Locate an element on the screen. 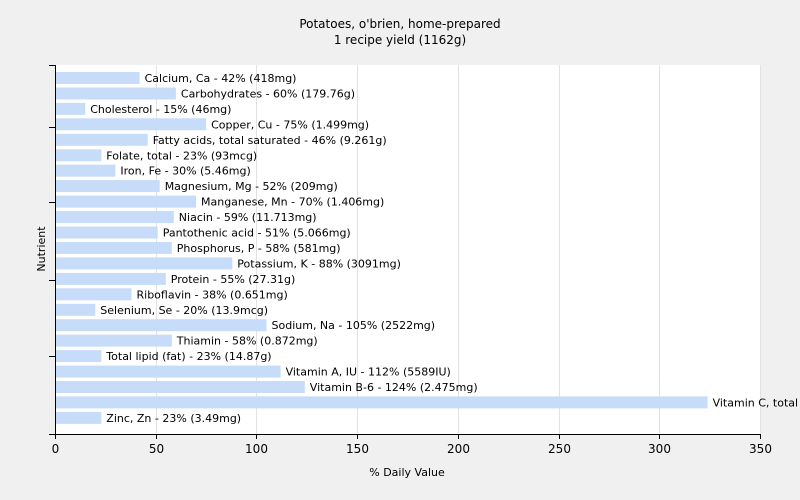 The width and height of the screenshot is (800, 500). bar-label: Selenium, Se - 20% (13.9mcg) is located at coordinates (184, 310).